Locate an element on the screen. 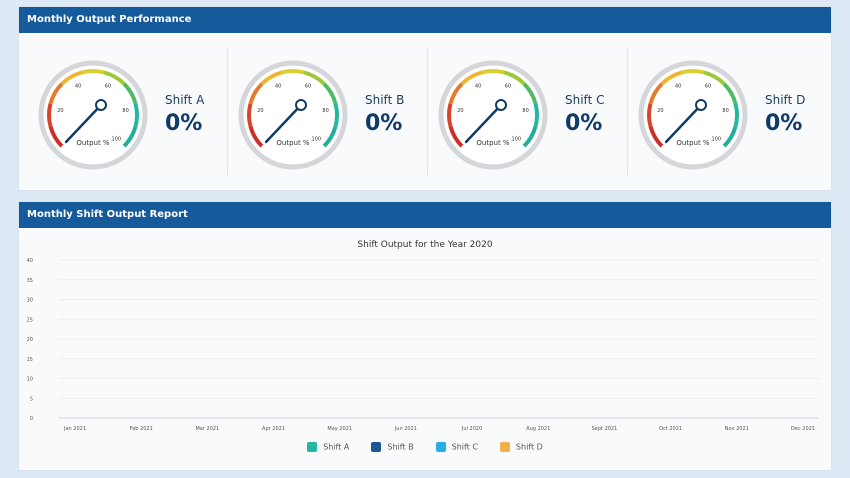 The width and height of the screenshot is (850, 478). x-tick-label: Oct 2021 is located at coordinates (670, 429).